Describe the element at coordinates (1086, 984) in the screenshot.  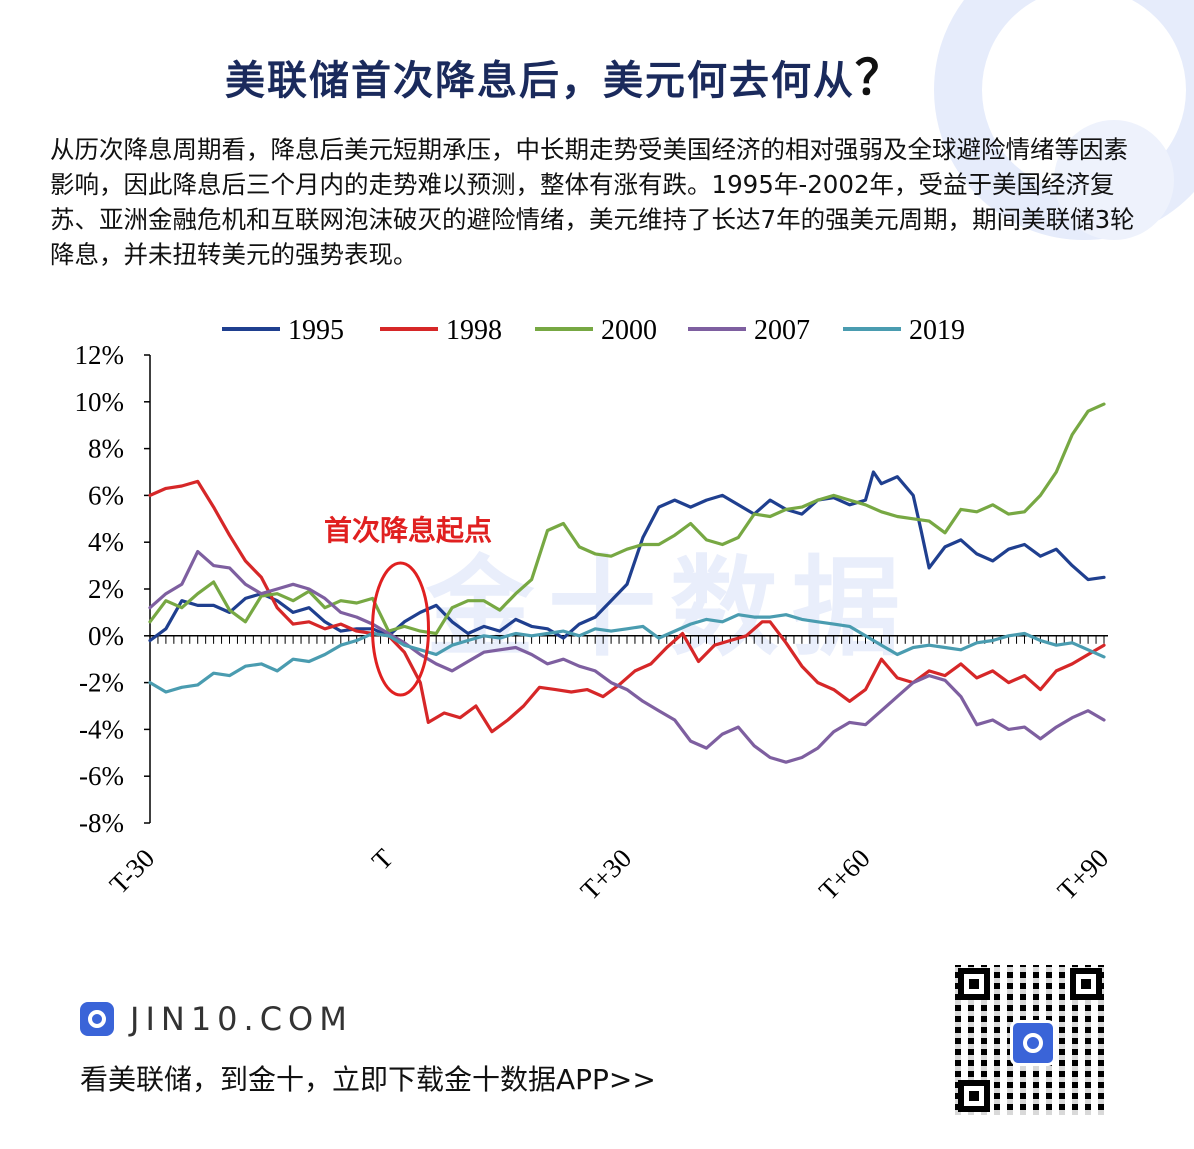
I see `qr-finder-top-right` at that location.